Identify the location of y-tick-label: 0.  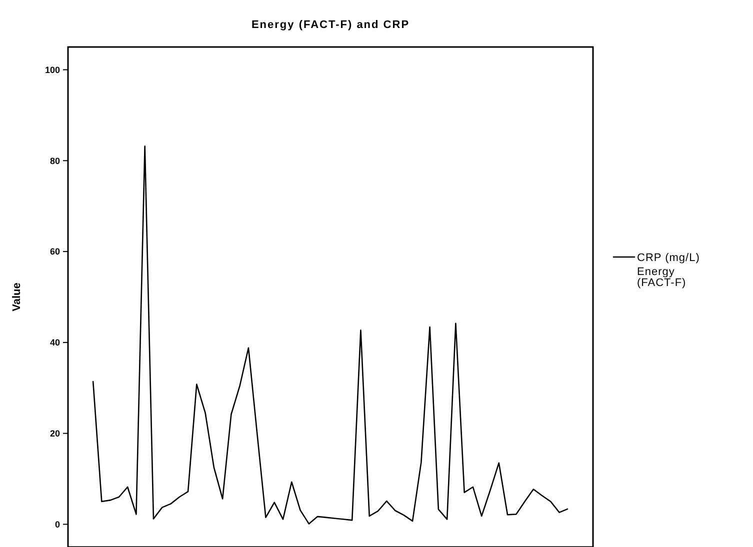
(57, 524).